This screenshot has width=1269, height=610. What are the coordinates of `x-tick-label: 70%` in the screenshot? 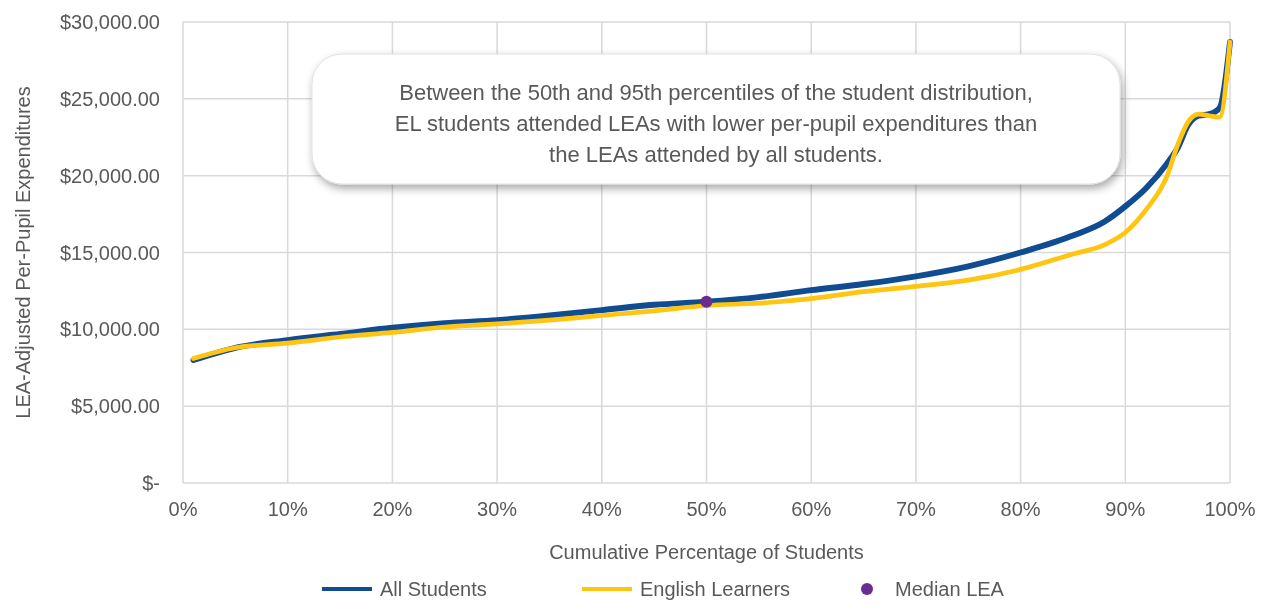 It's located at (916, 509).